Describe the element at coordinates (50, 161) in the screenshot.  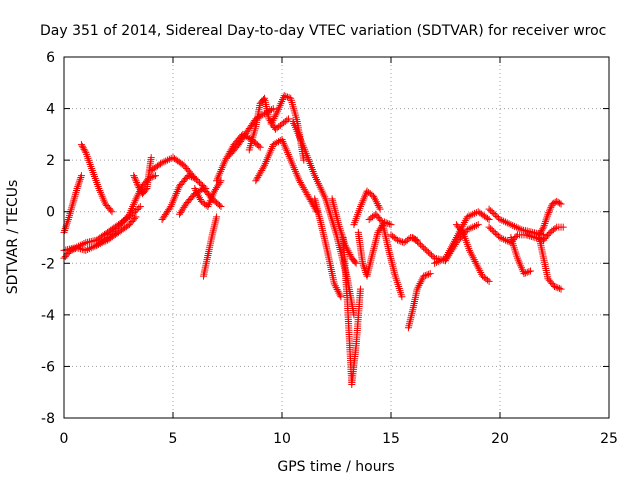
I see `y-tick-label: 2` at that location.